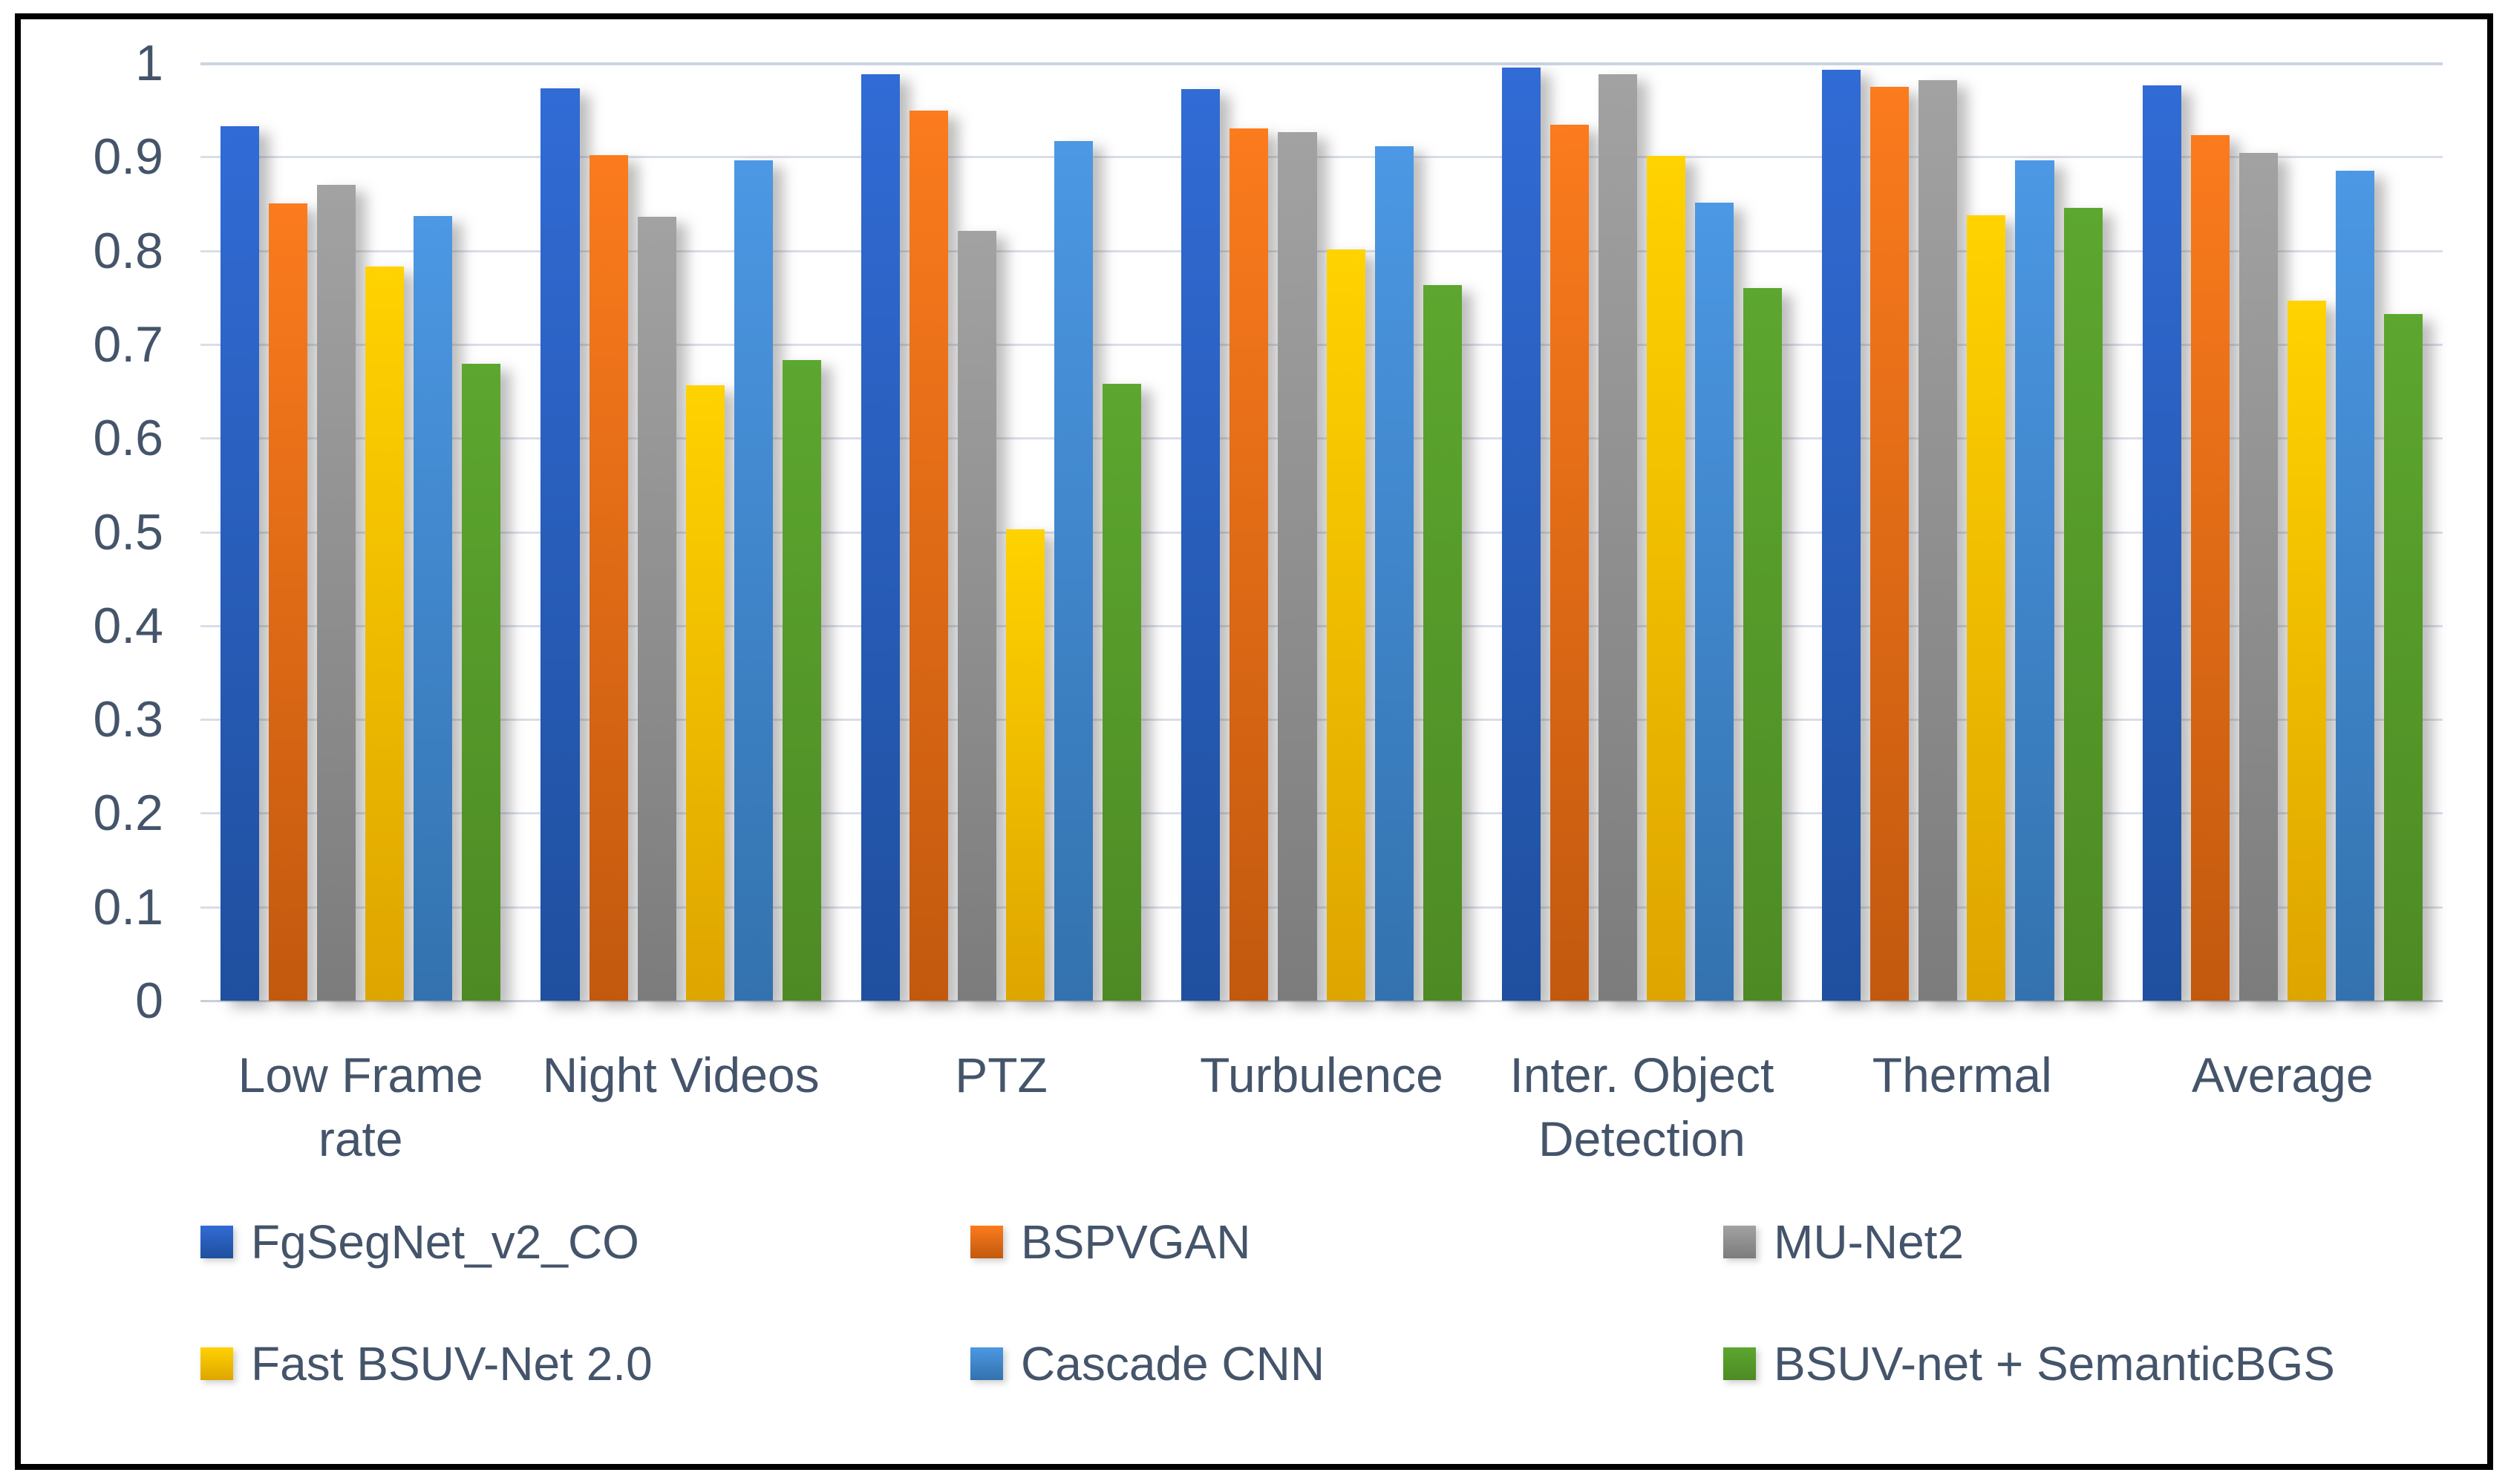  Describe the element at coordinates (149, 1001) in the screenshot. I see `y-tick-label: 0` at that location.